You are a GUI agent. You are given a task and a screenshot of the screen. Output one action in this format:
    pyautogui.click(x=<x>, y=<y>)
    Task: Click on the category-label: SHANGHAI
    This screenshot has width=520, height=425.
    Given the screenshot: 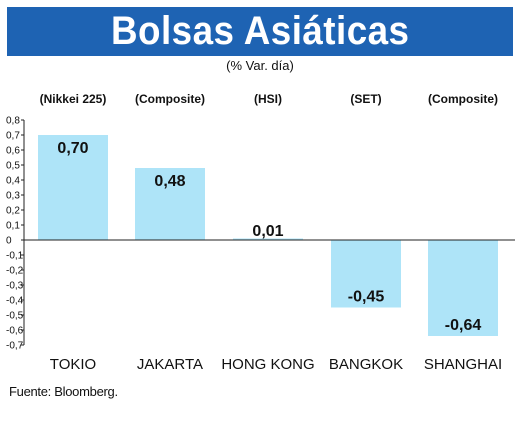 What is the action you would take?
    pyautogui.click(x=463, y=364)
    